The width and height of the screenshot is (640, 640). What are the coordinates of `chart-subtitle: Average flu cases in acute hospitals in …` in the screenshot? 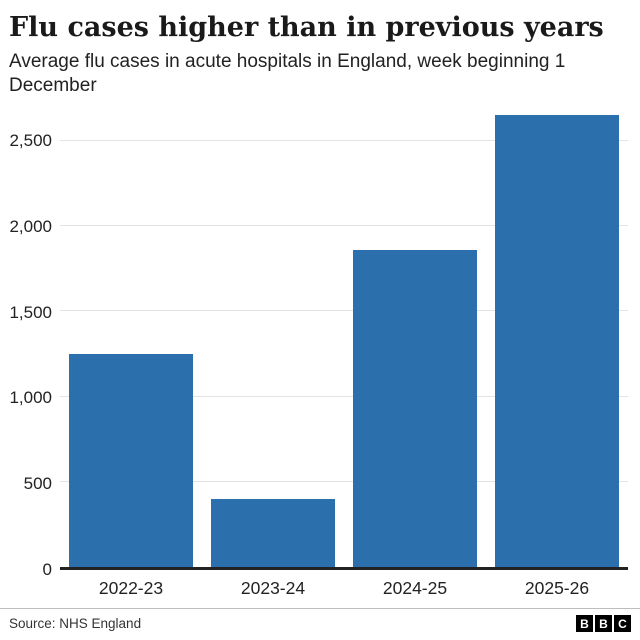 It's located at (287, 74).